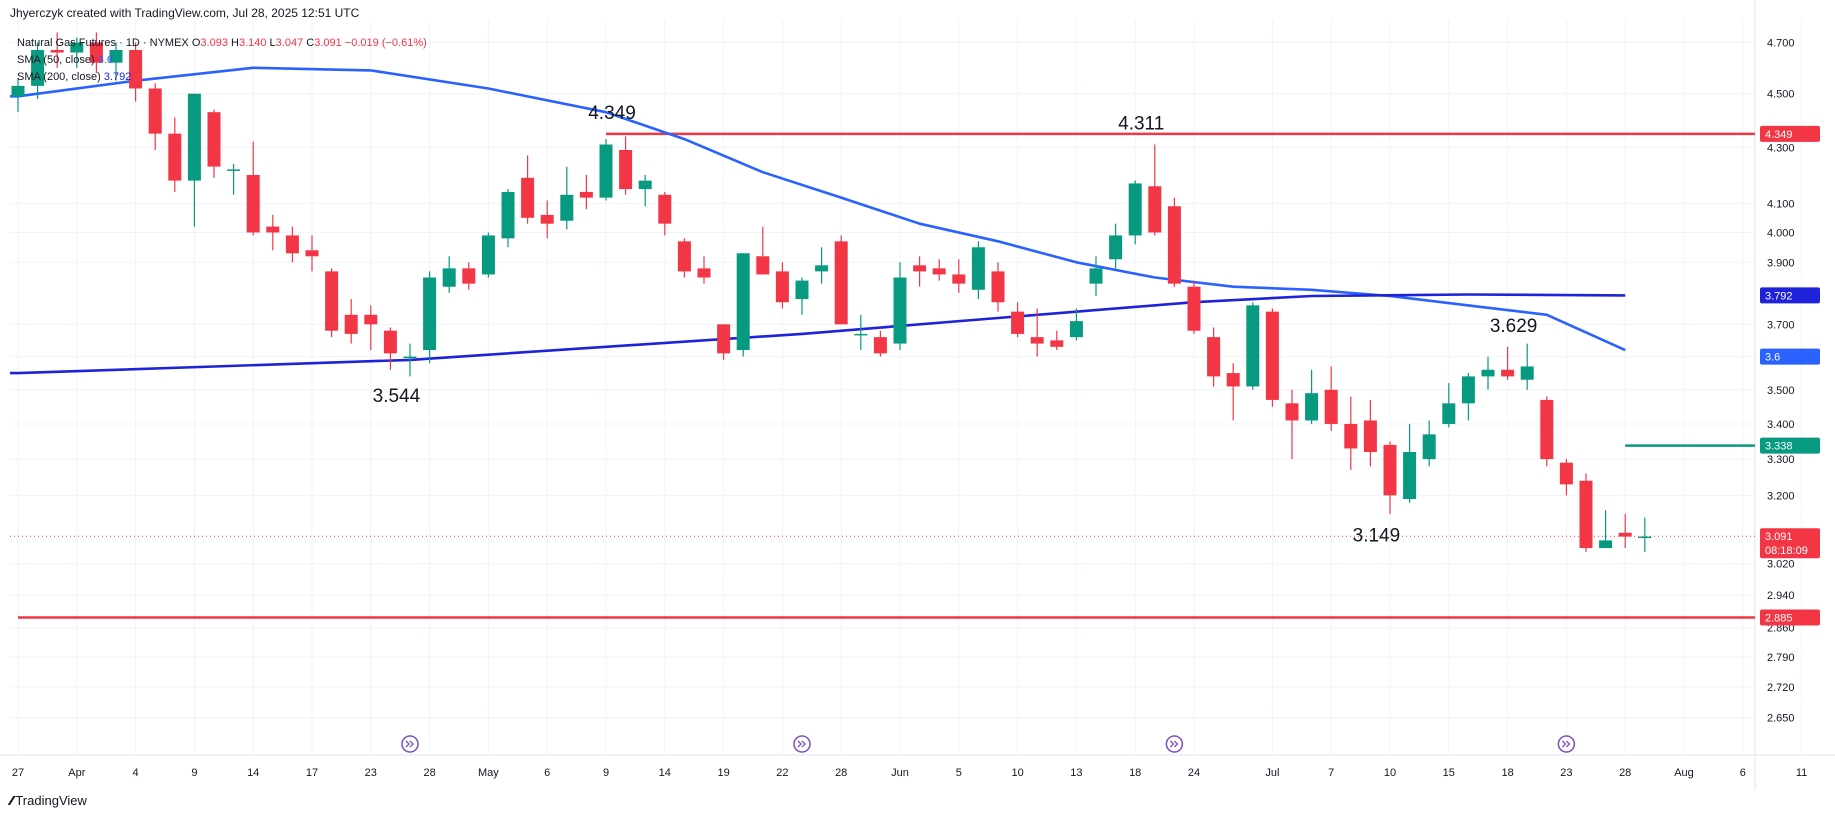  Describe the element at coordinates (1790, 445) in the screenshot. I see `price-badge: 3.338` at that location.